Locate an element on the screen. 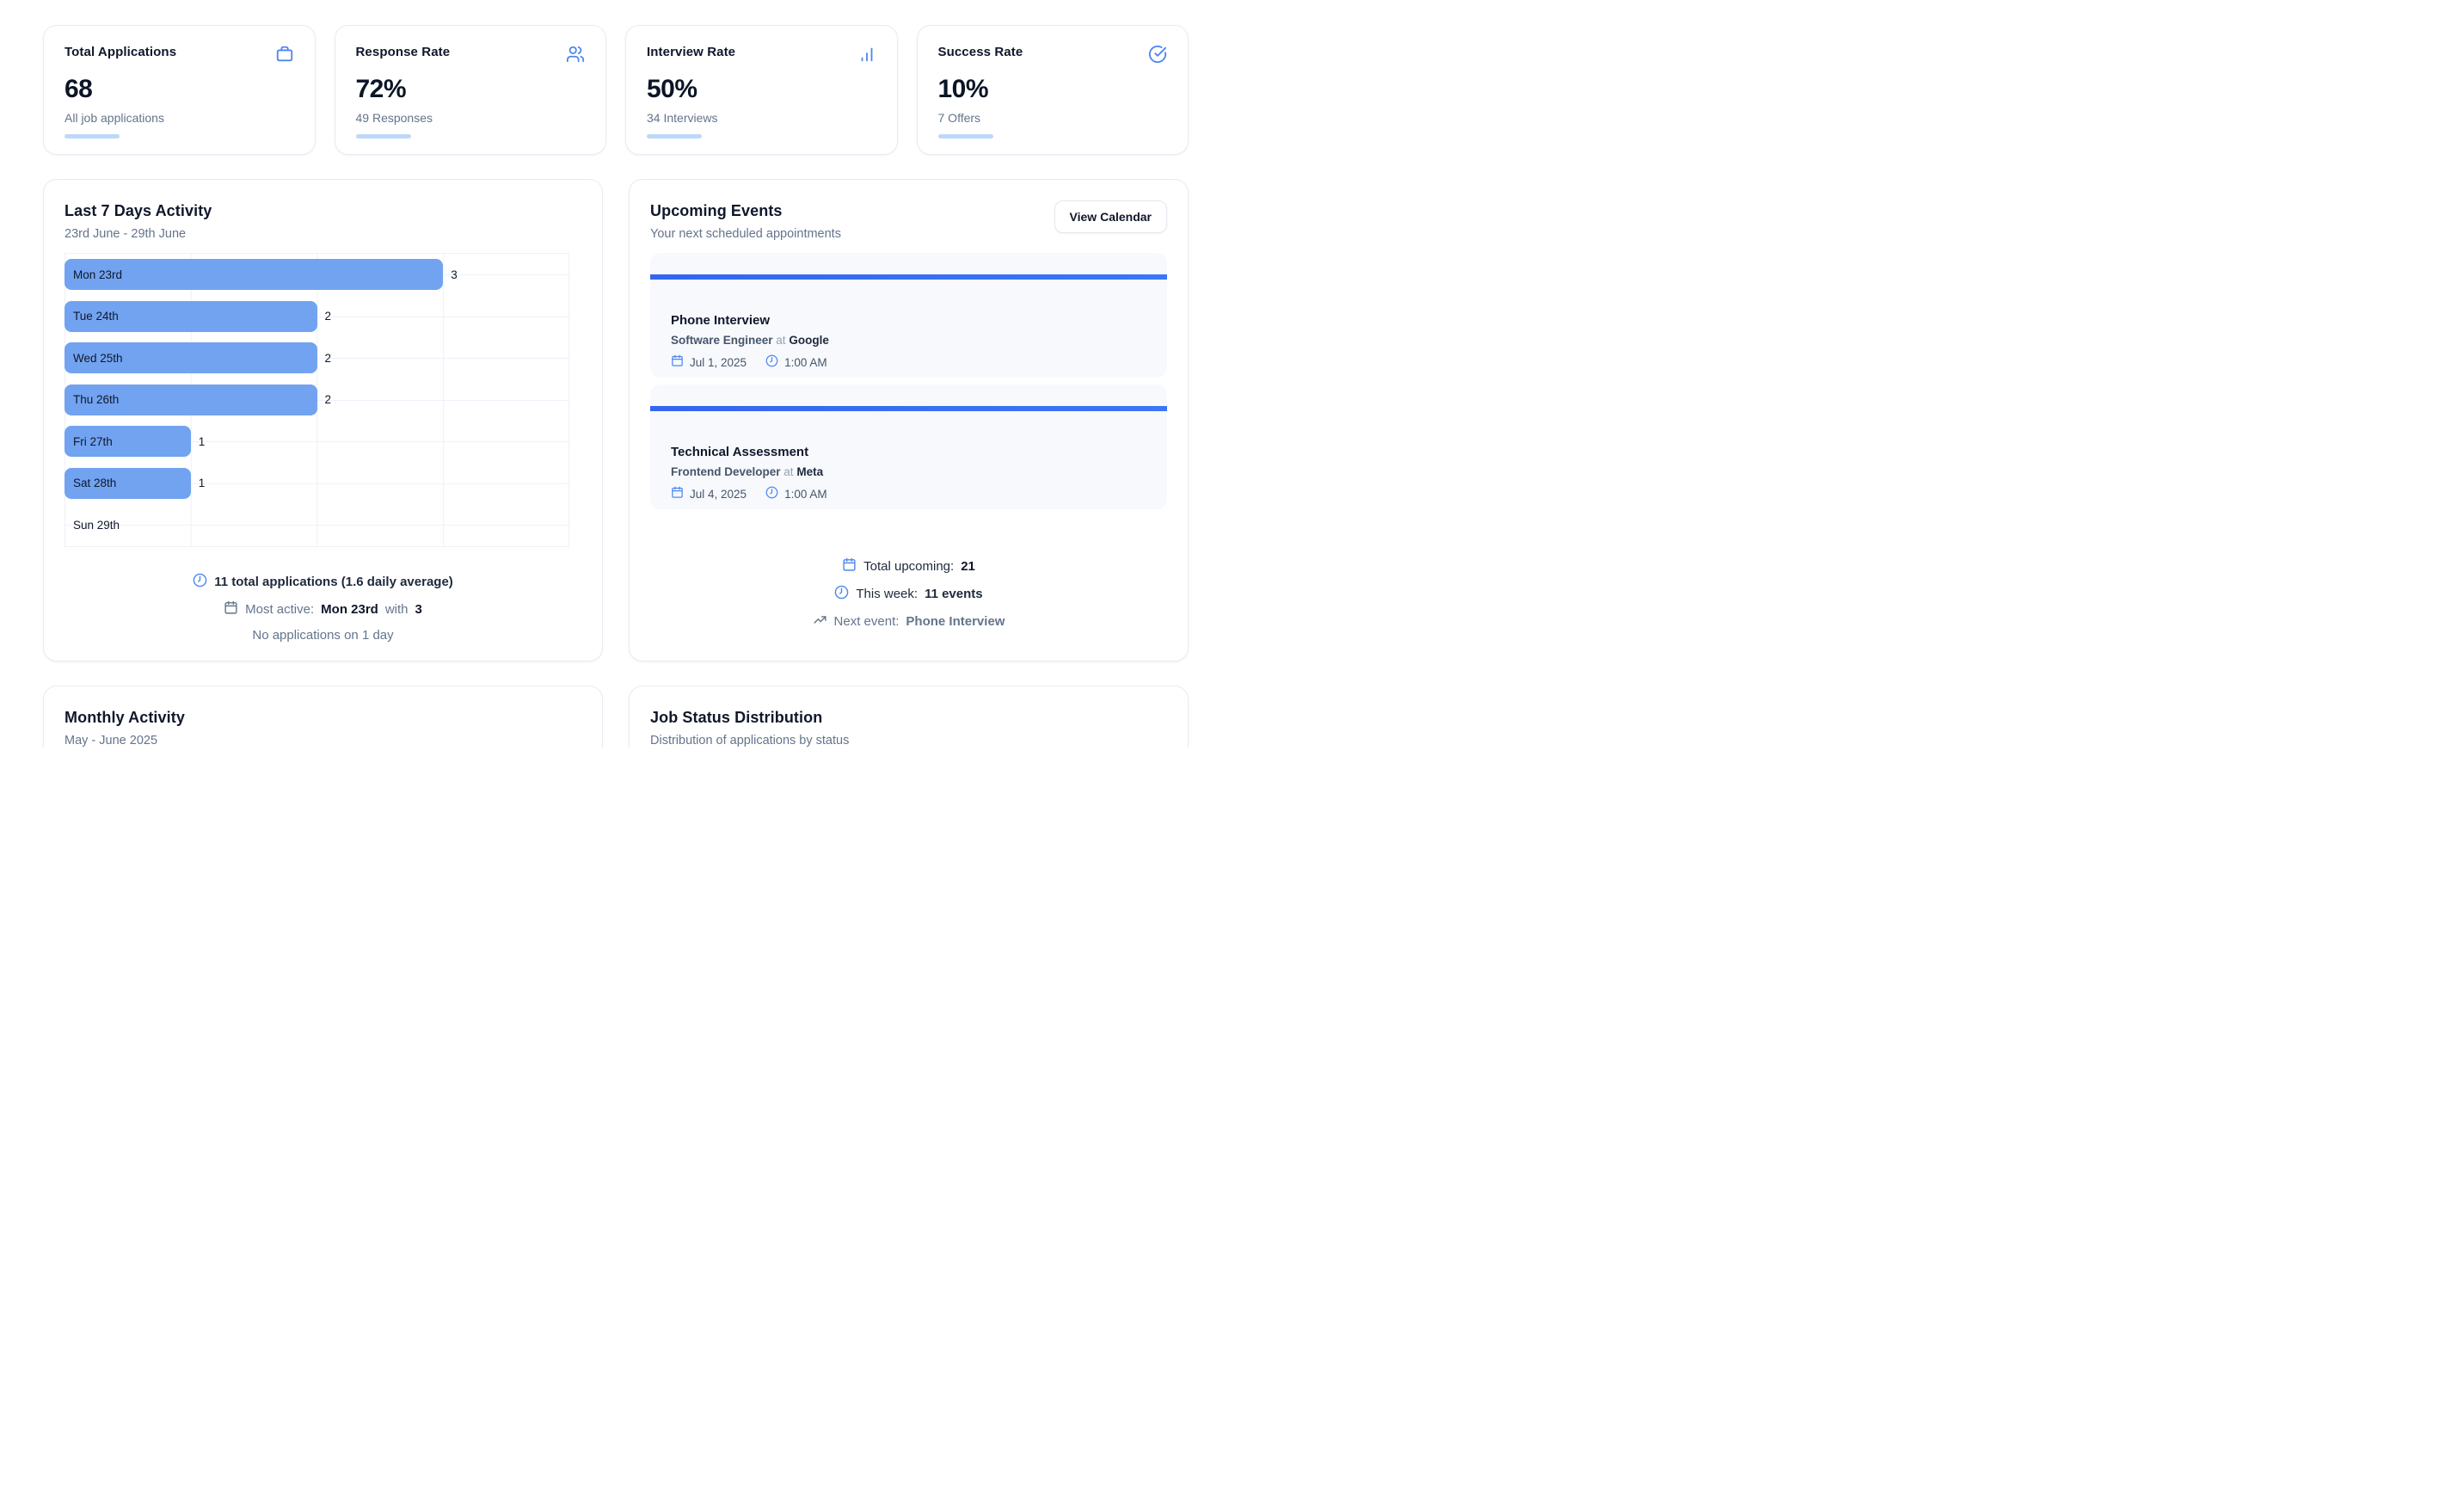  event-title: Technical Assessment is located at coordinates (740, 452).